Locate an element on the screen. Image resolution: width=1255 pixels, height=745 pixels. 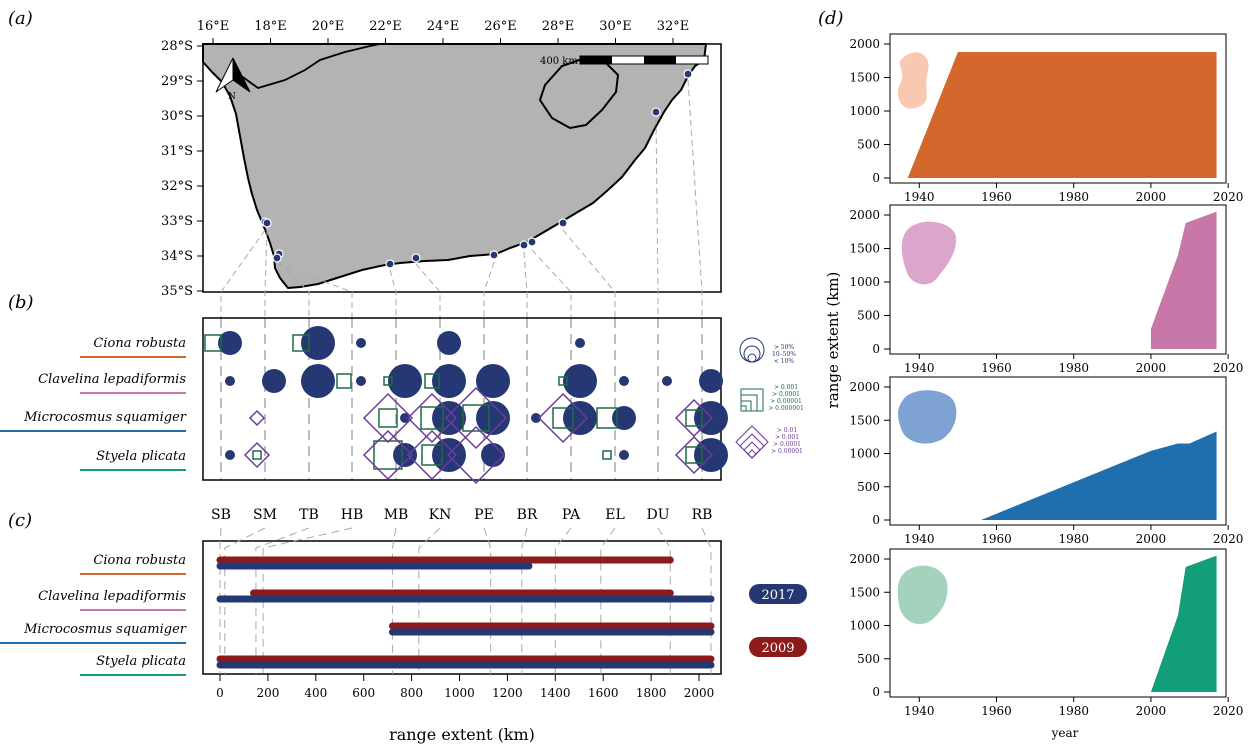
panel-label-b: (b) is located at coordinates (21, 302).